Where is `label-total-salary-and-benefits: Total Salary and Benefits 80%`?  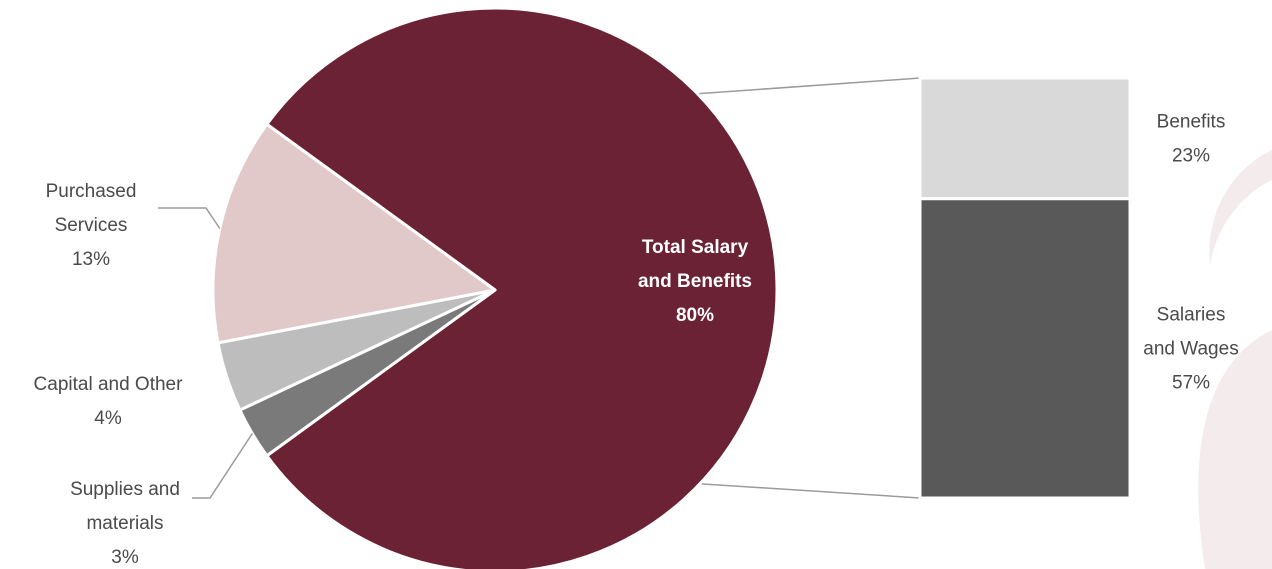
label-total-salary-and-benefits: Total Salary and Benefits 80% is located at coordinates (695, 281).